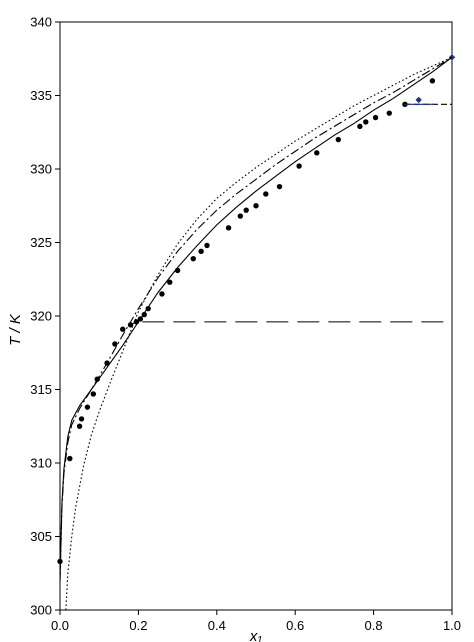  I want to click on y-tick-label: 300, so click(41, 610).